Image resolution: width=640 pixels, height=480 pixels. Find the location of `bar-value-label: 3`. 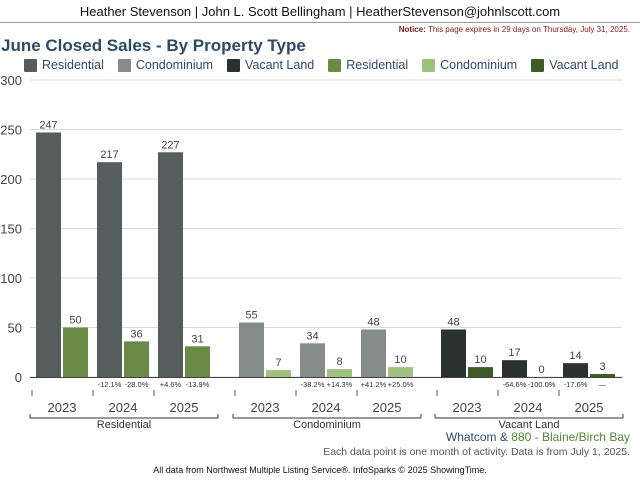

bar-value-label: 3 is located at coordinates (602, 367).